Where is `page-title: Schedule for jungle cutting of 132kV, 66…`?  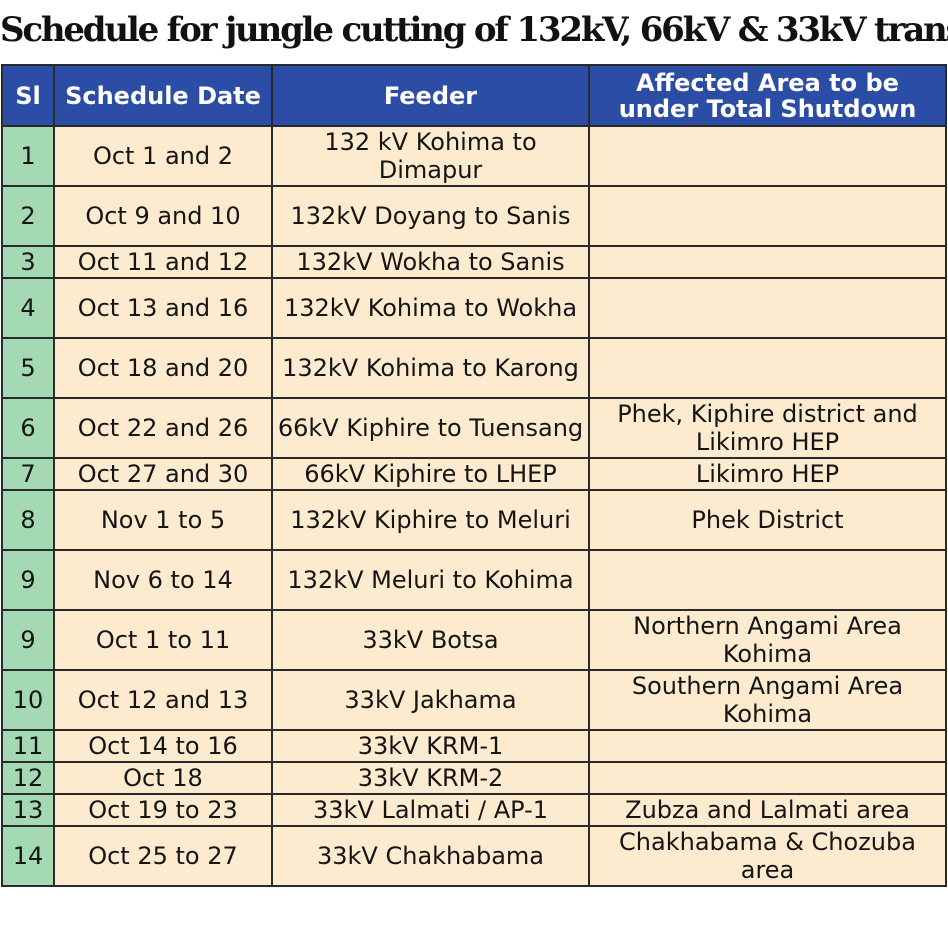 page-title: Schedule for jungle cutting of 132kV, 66… is located at coordinates (474, 30).